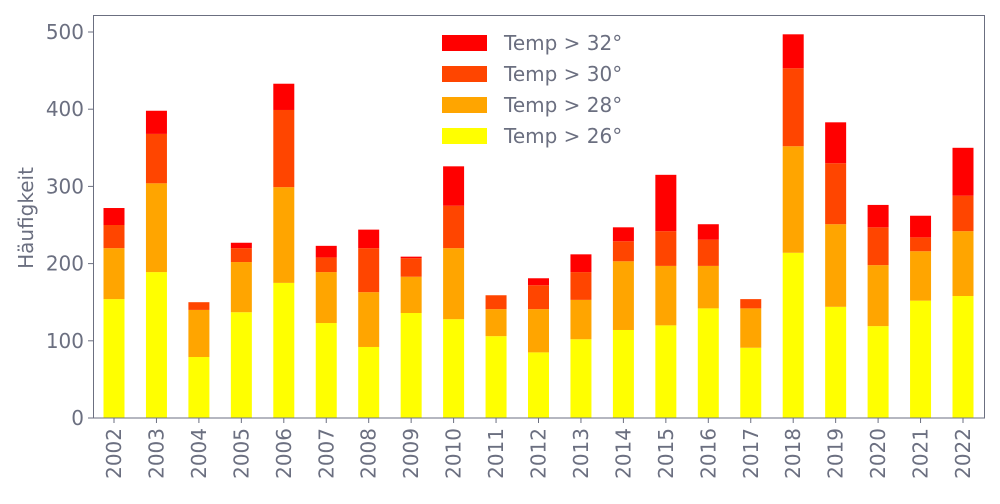 This screenshot has width=1000, height=504. Describe the element at coordinates (65, 341) in the screenshot. I see `y-tick-label: 100` at that location.